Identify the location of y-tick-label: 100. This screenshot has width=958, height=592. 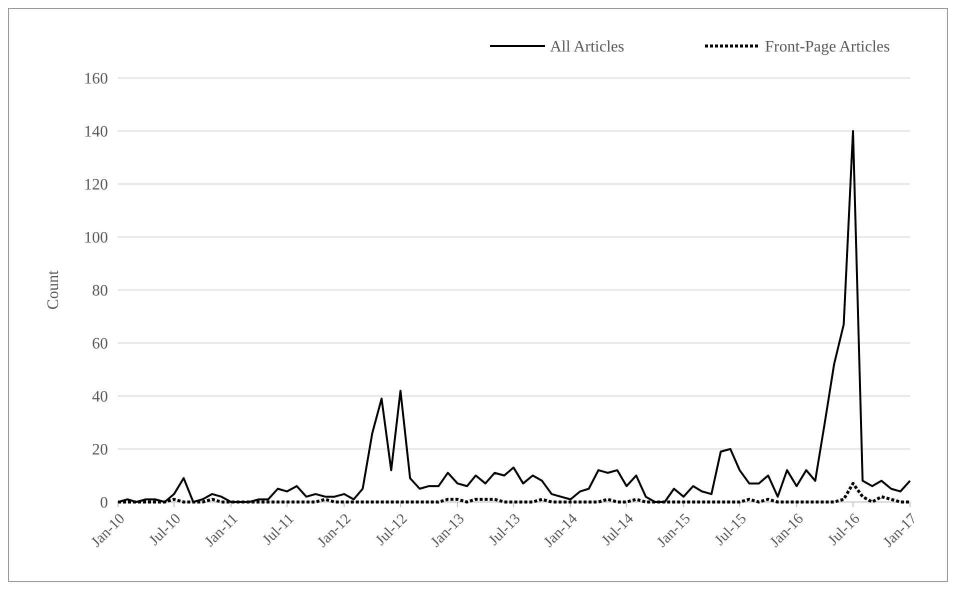
(96, 238).